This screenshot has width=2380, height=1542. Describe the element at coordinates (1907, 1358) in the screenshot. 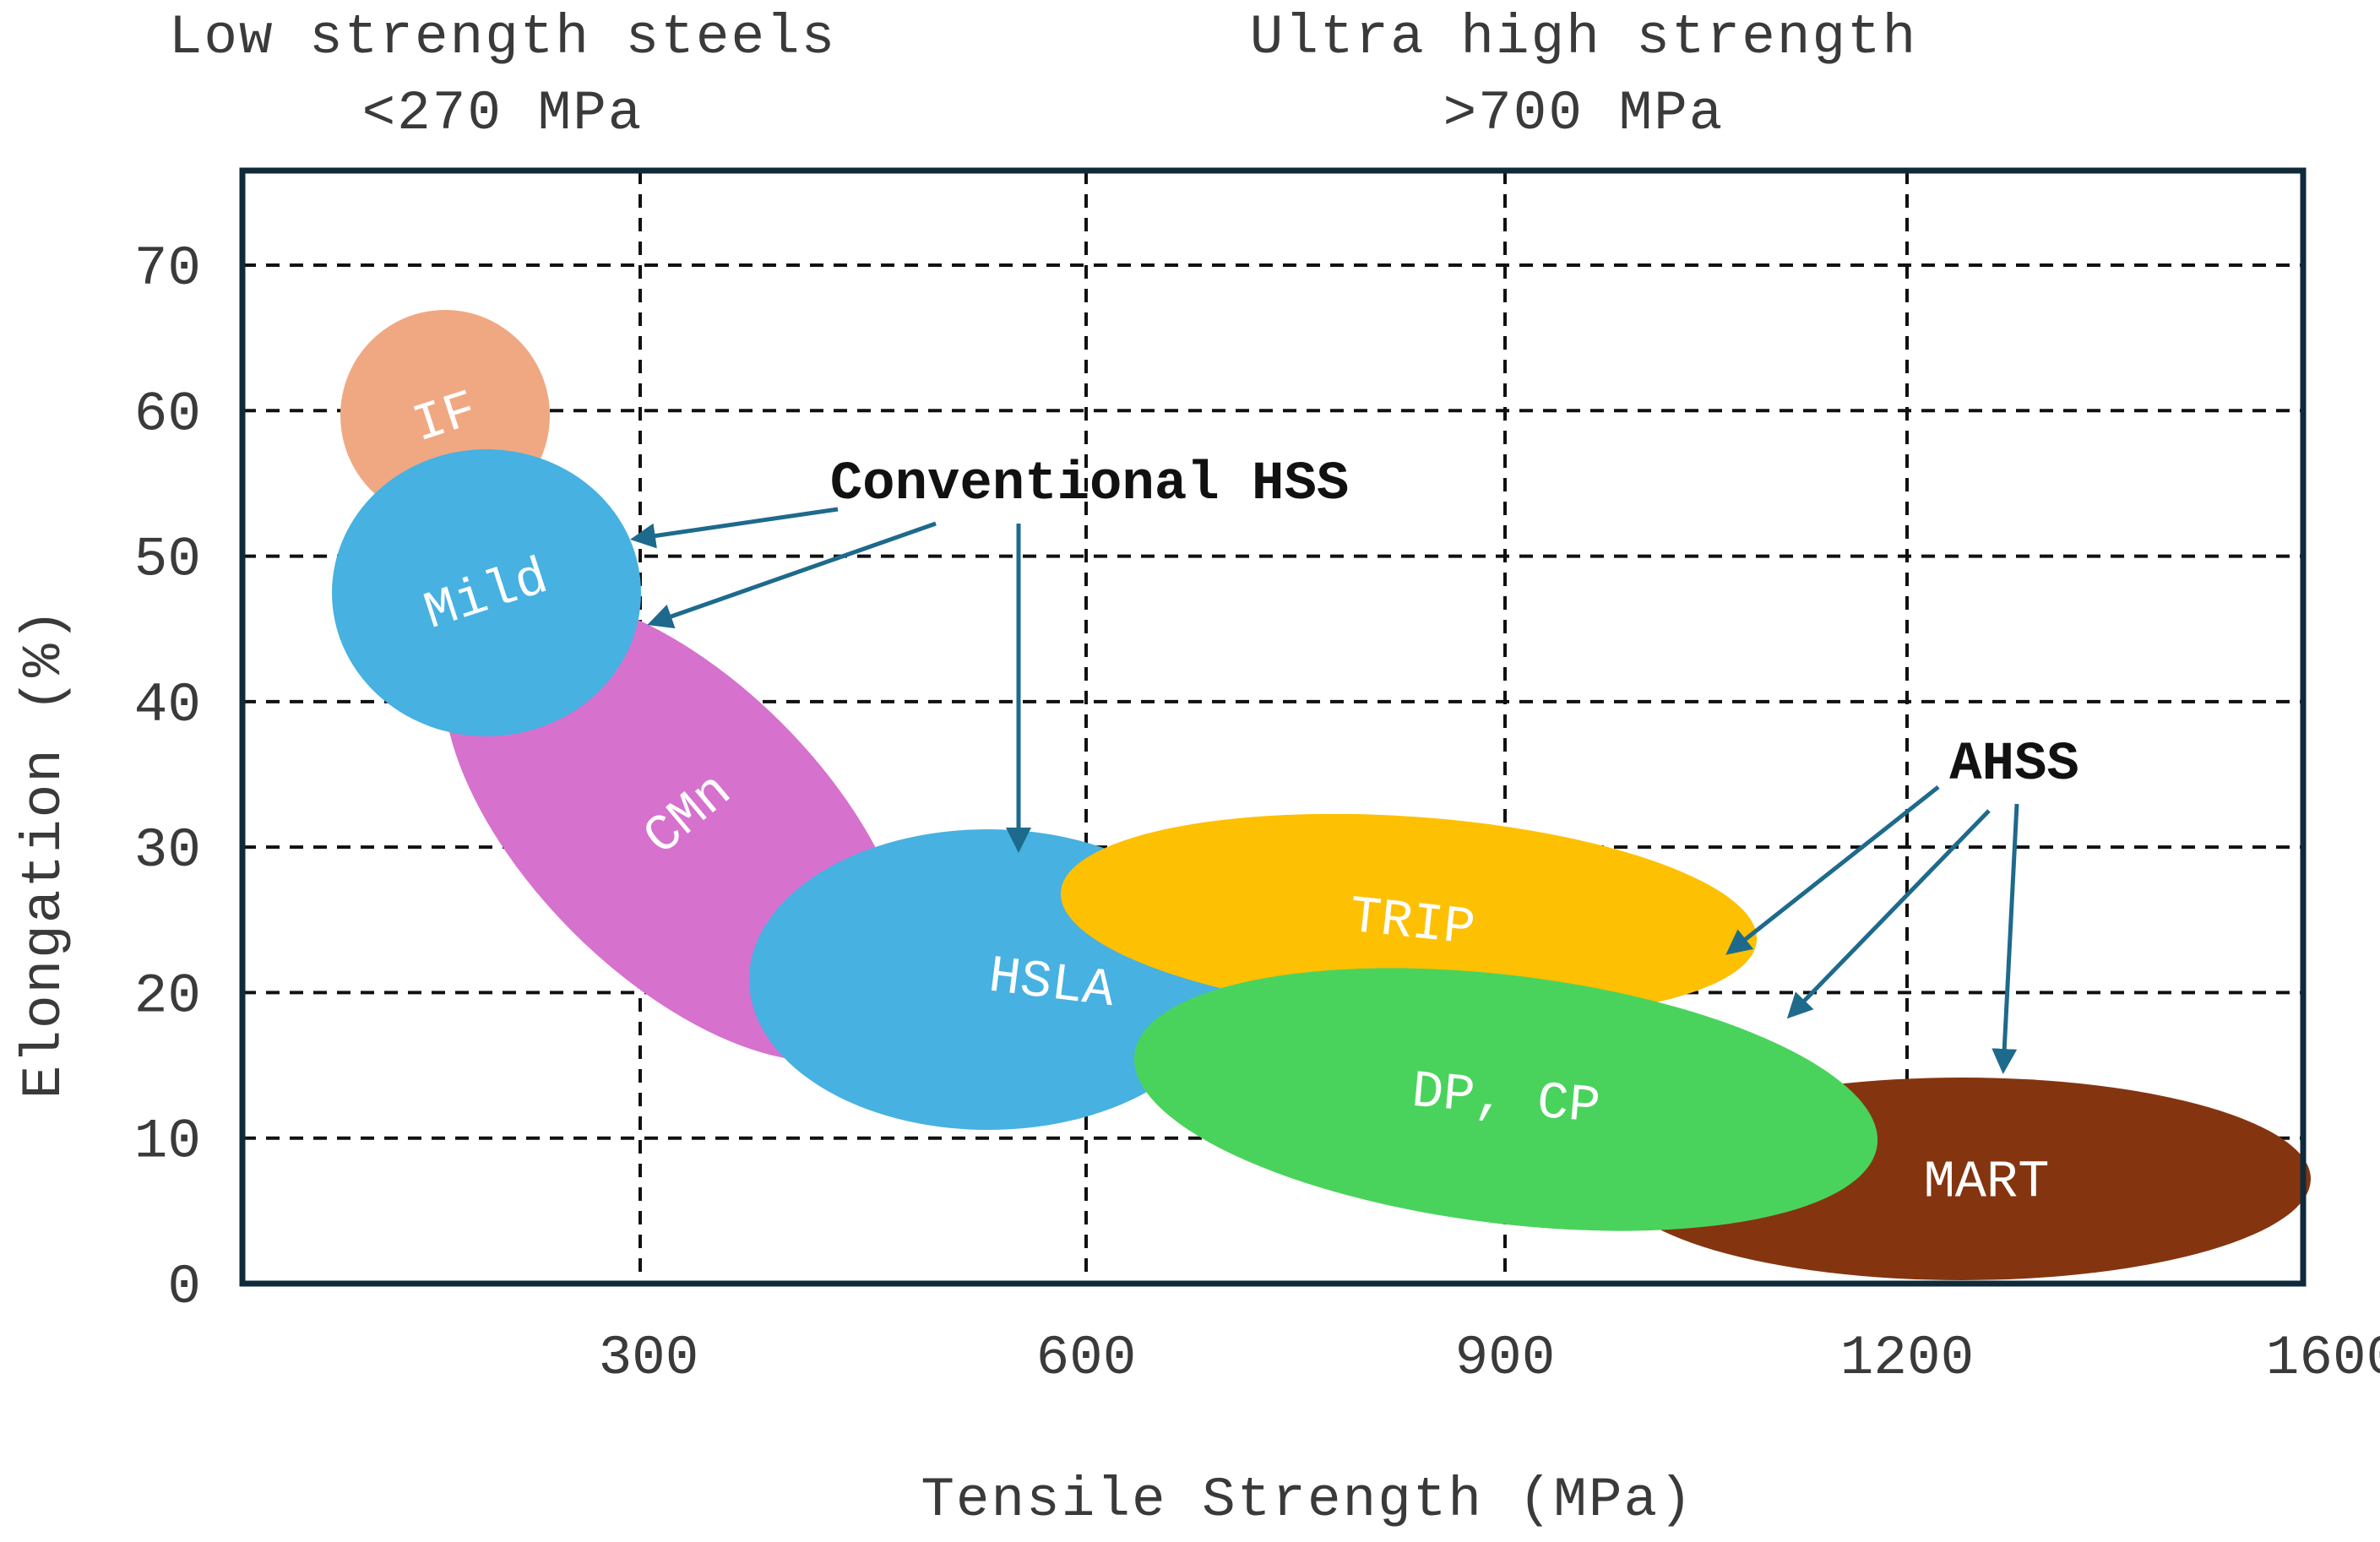

I see `x-tick-label-1200: 1200` at that location.